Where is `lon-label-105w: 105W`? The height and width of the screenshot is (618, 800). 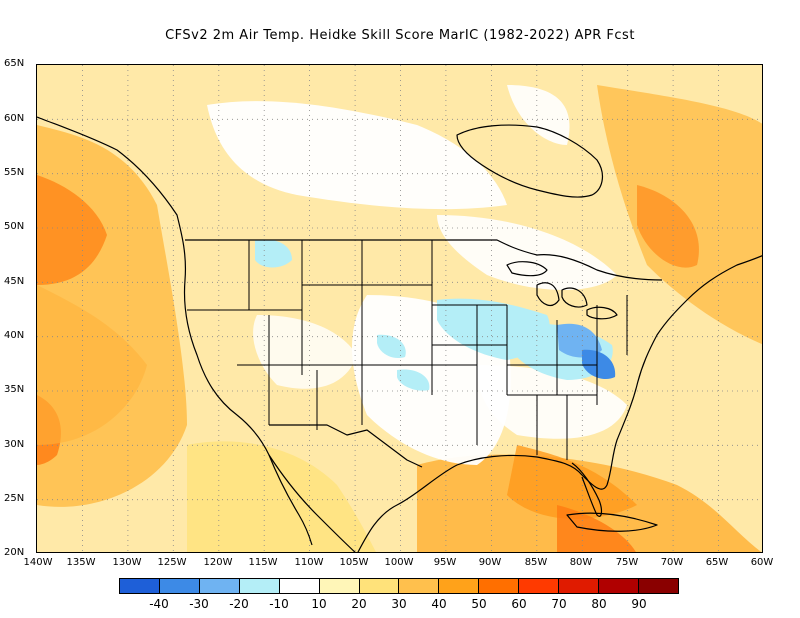 lon-label-105w: 105W is located at coordinates (354, 562).